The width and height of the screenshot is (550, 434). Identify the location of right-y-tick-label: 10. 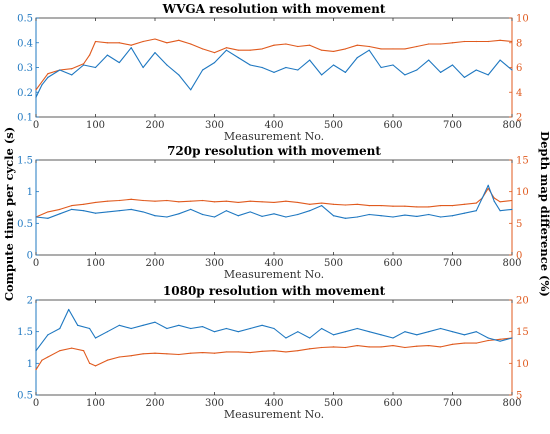
(522, 364).